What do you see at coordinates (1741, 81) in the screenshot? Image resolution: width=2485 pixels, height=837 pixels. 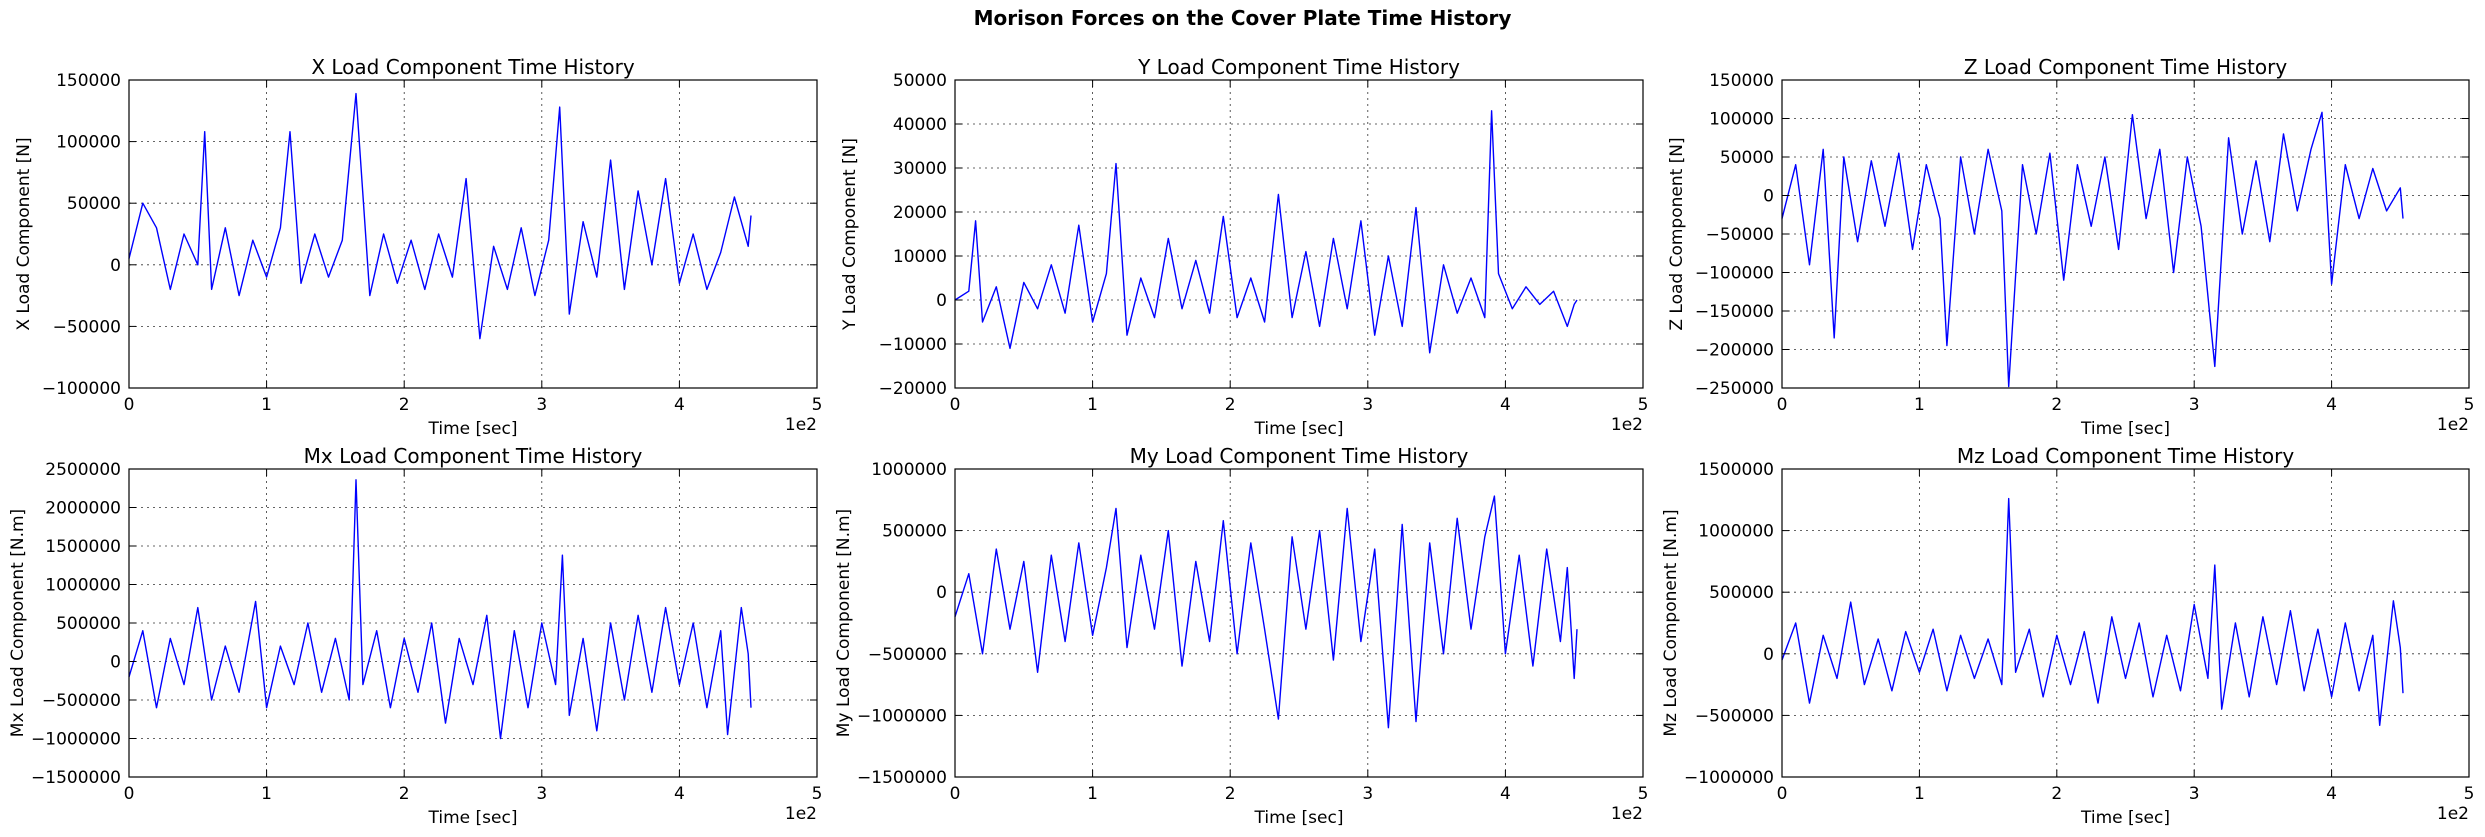 I see `y-tick-label: 150000` at bounding box center [1741, 81].